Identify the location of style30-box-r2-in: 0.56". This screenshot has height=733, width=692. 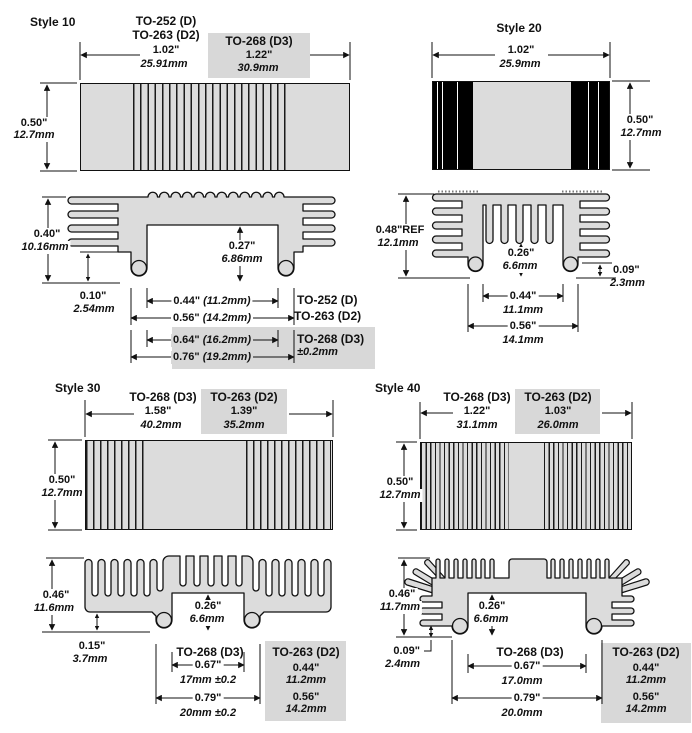
(306, 697).